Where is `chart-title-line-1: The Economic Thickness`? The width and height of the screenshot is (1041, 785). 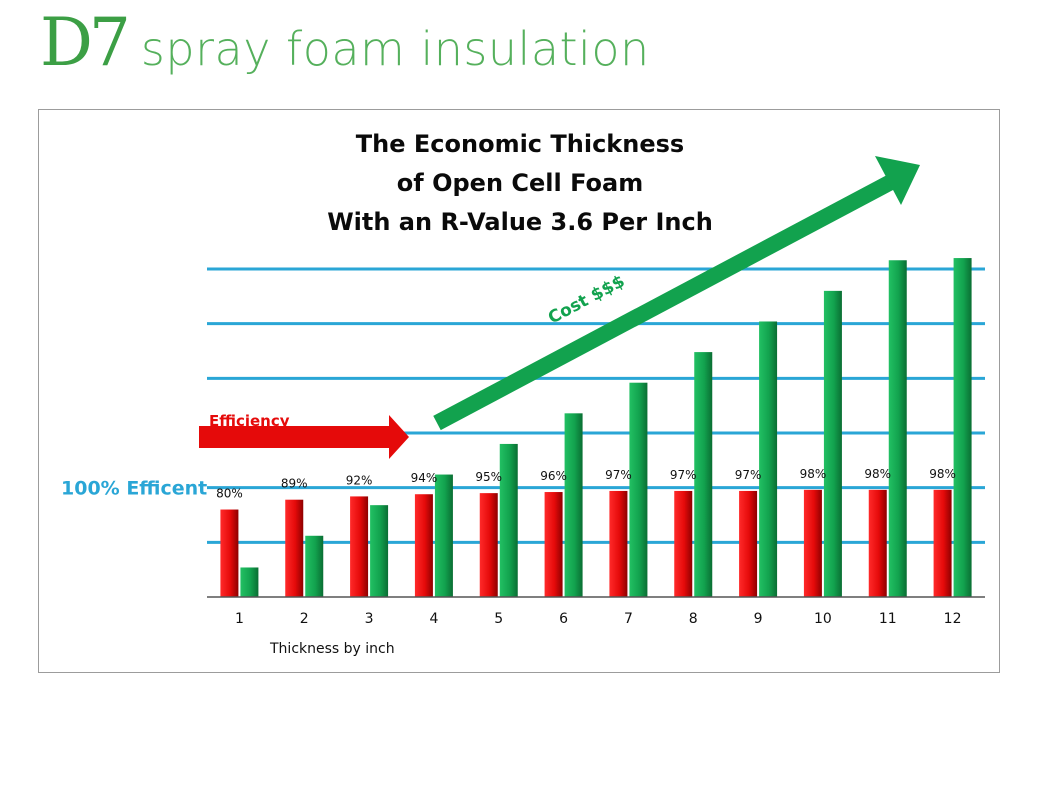
chart-title-line-1: The Economic Thickness is located at coordinates (520, 144).